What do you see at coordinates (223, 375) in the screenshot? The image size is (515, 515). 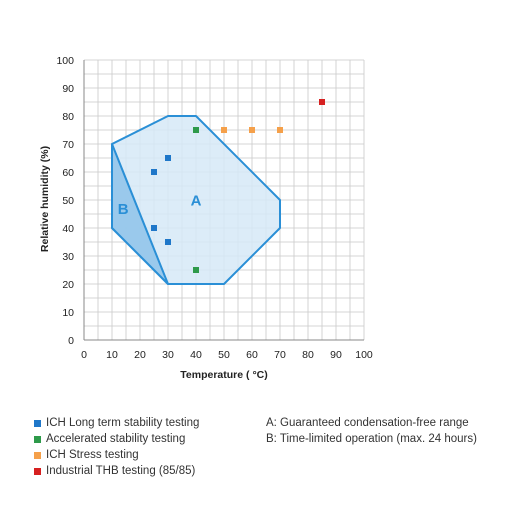 I see `x-axis-title: Temperature ( °C)` at bounding box center [223, 375].